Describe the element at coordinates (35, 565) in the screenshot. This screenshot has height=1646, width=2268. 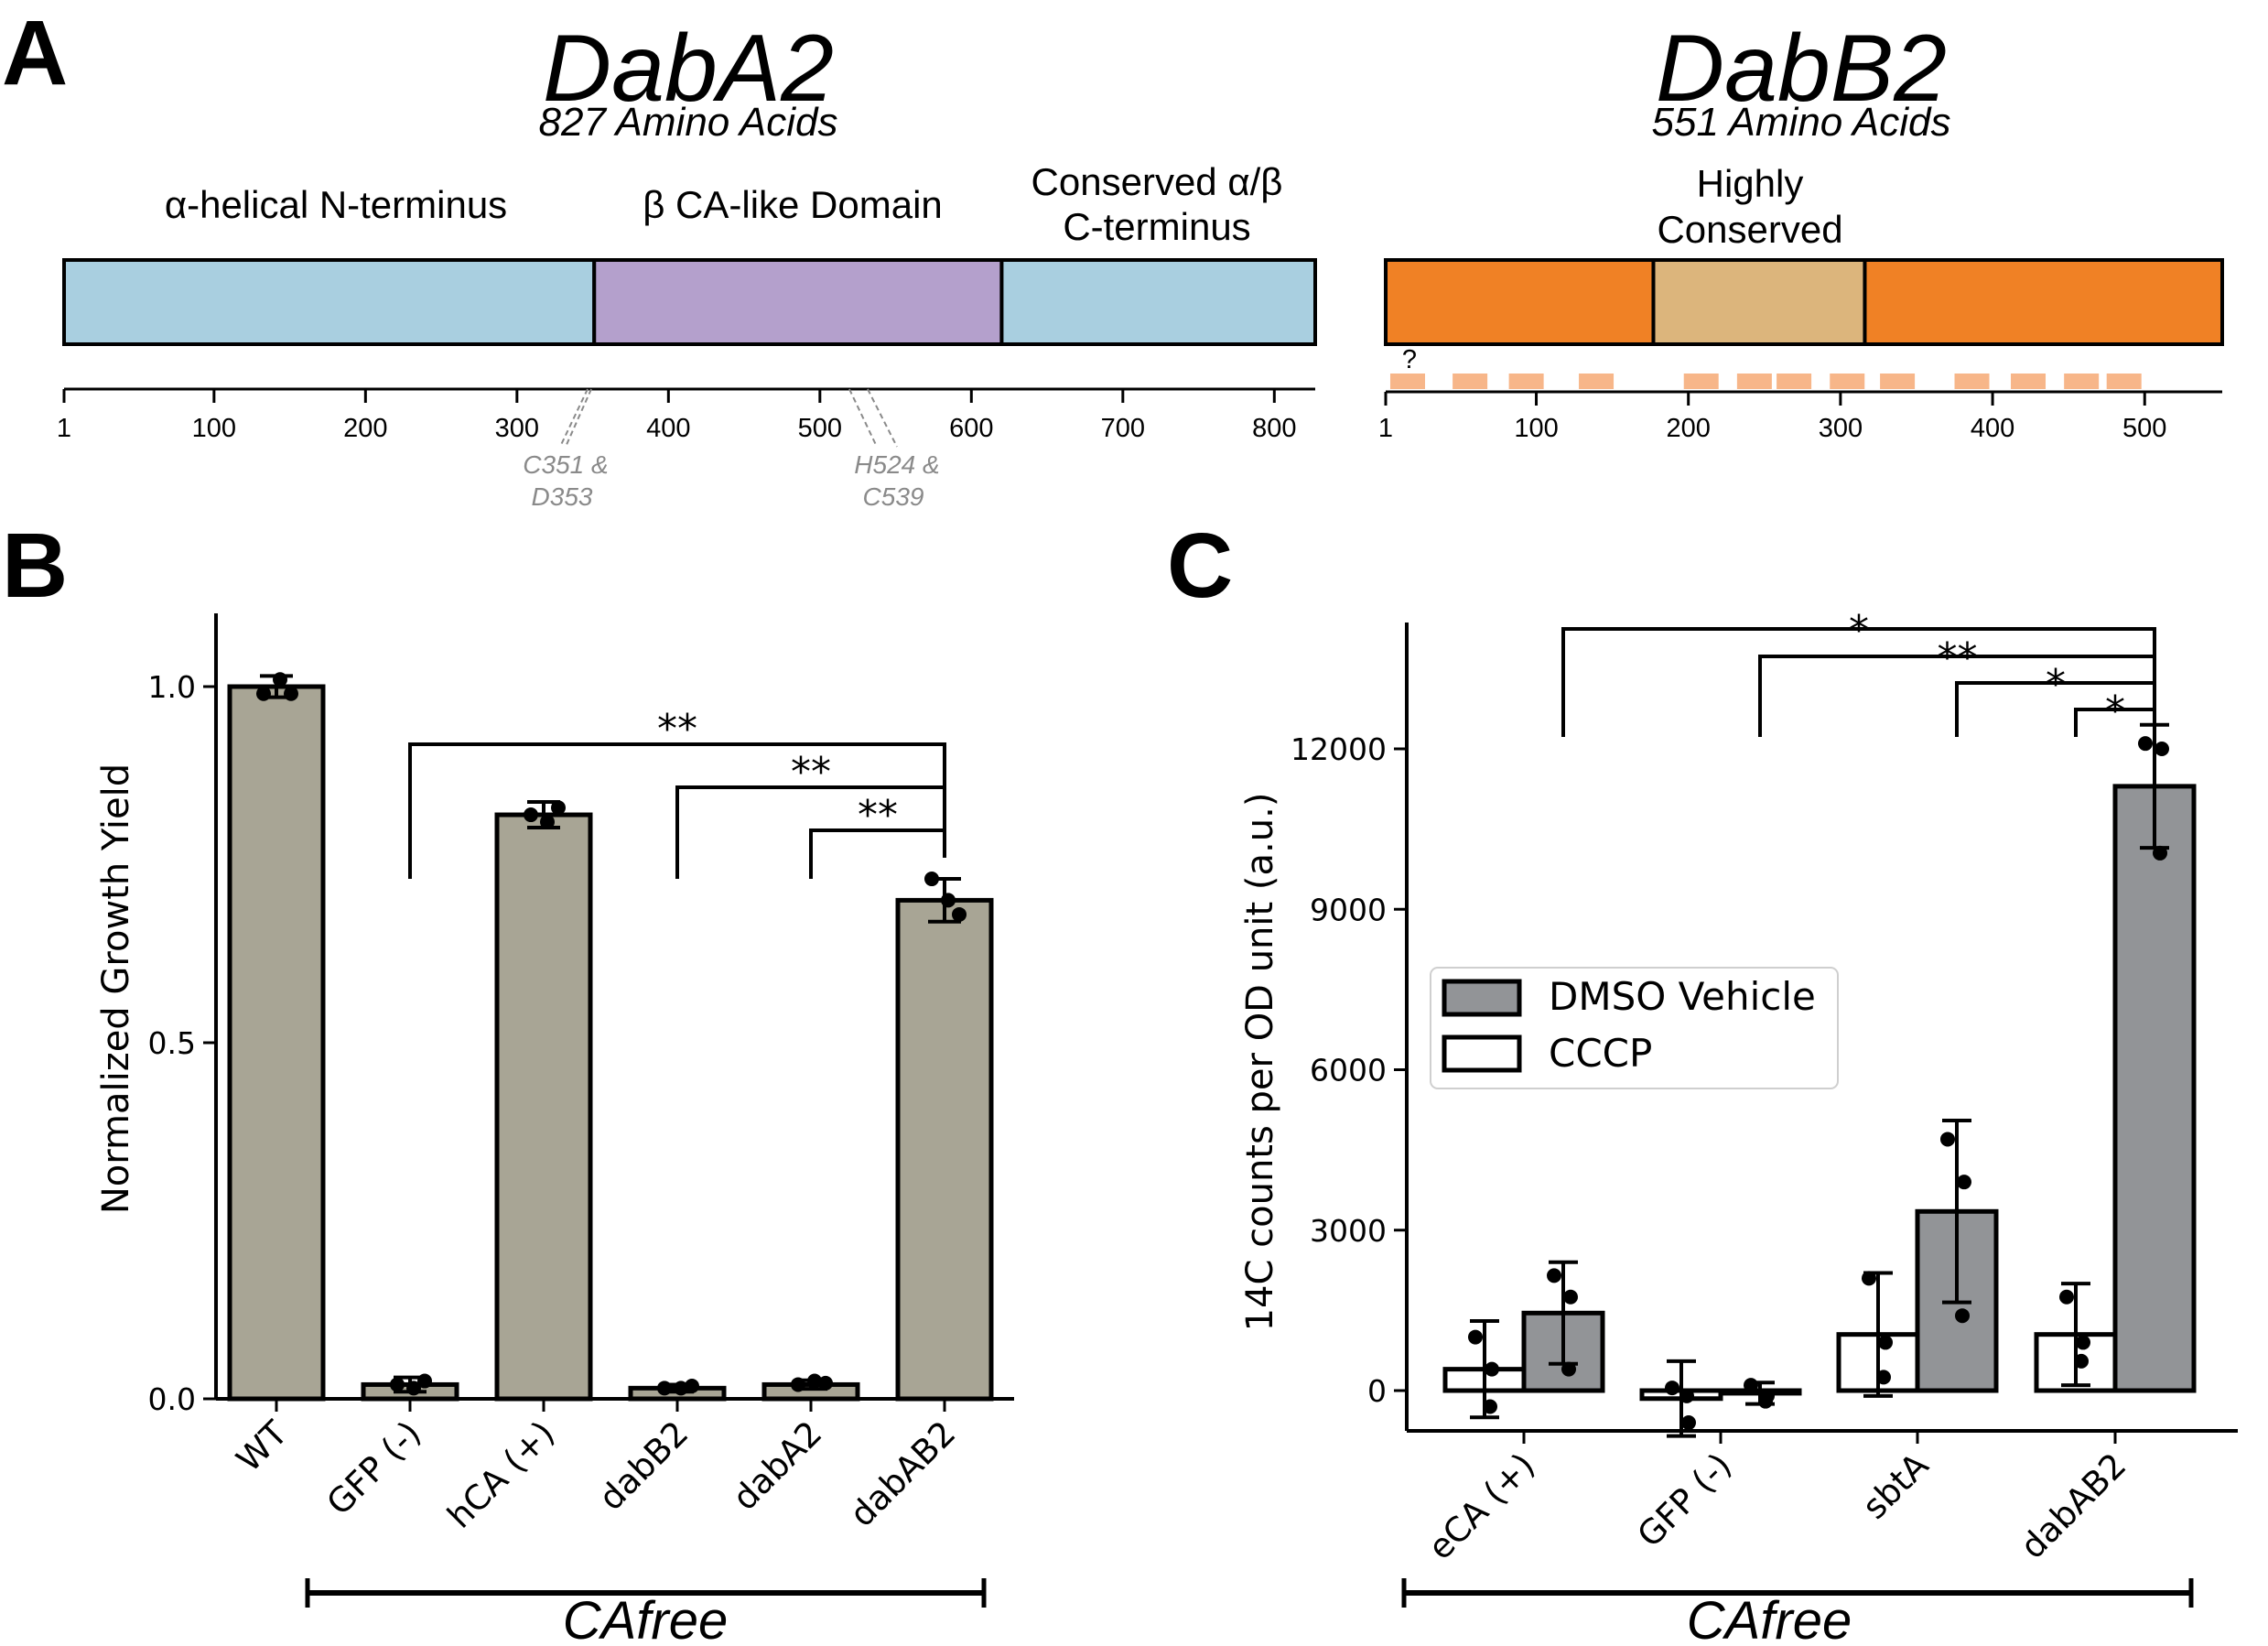
I see `panel-b-letter: B` at that location.